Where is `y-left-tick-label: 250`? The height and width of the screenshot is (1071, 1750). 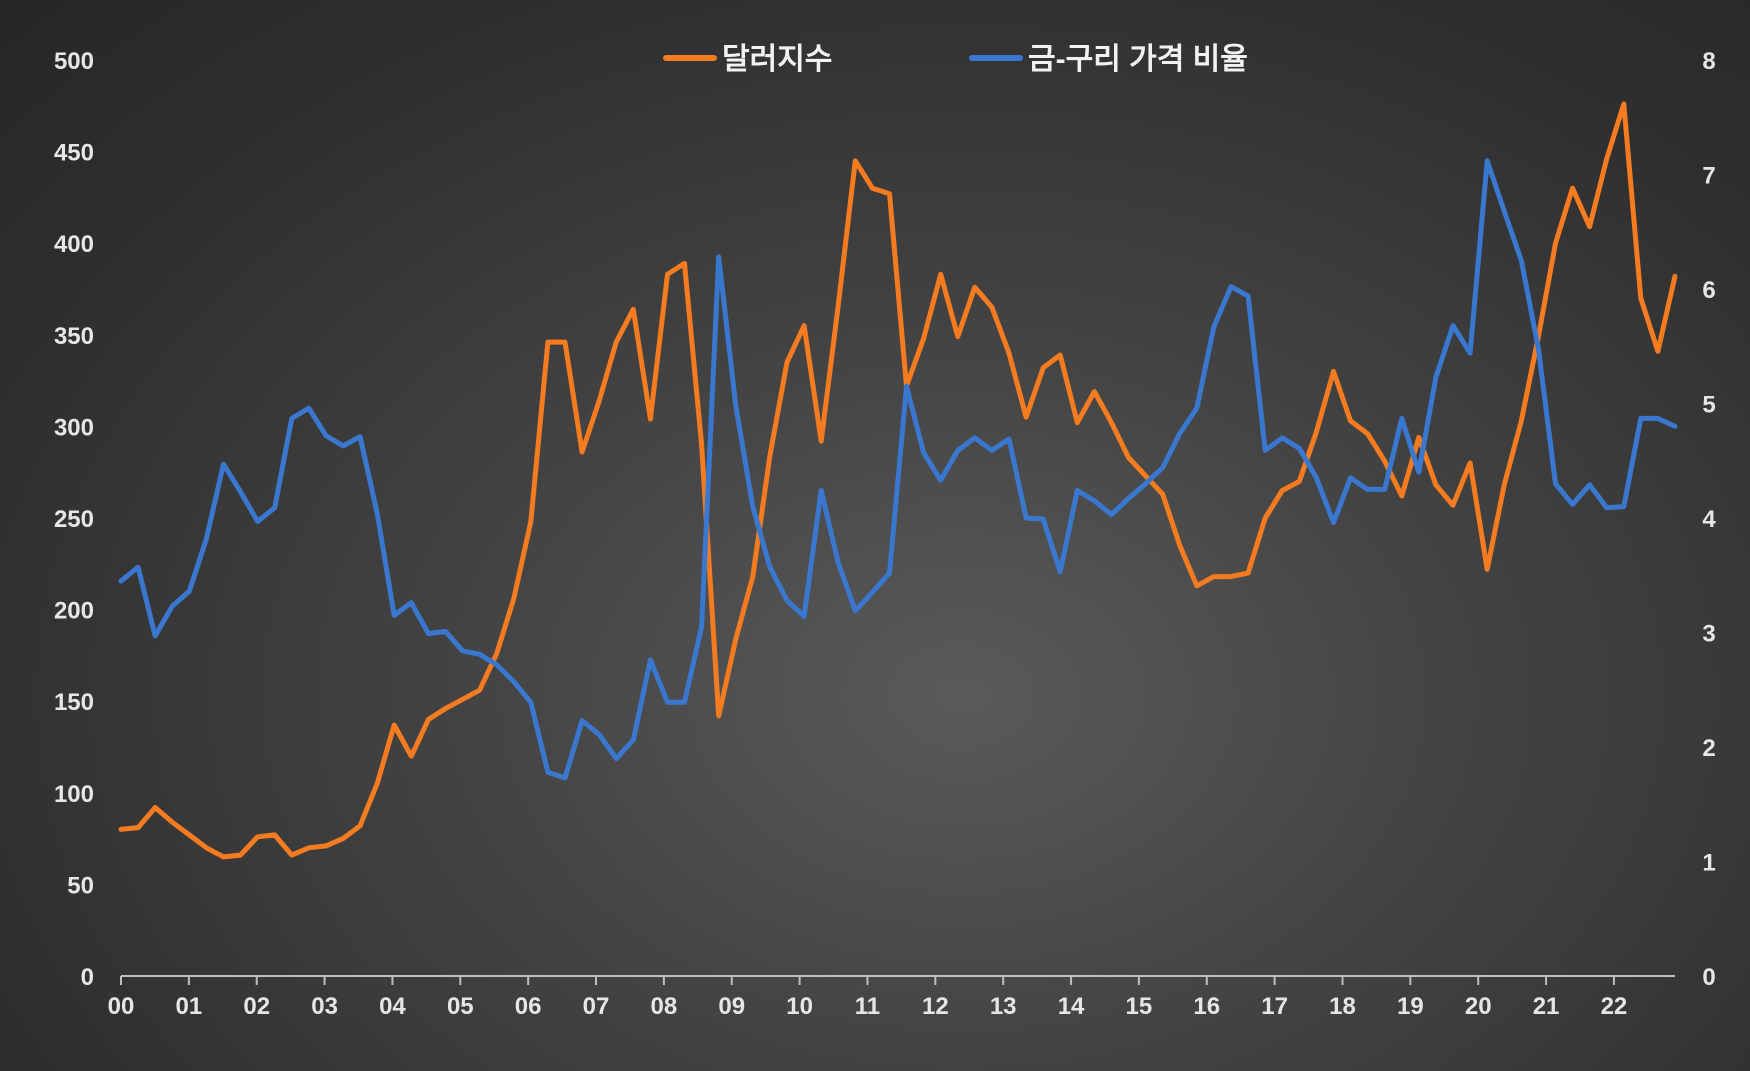 y-left-tick-label: 250 is located at coordinates (74, 519).